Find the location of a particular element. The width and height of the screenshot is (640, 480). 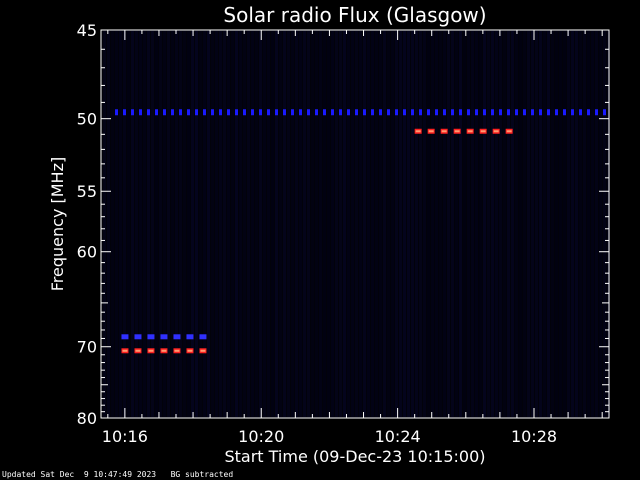

bg-subtracted-note: BG subtracted is located at coordinates (202, 474).